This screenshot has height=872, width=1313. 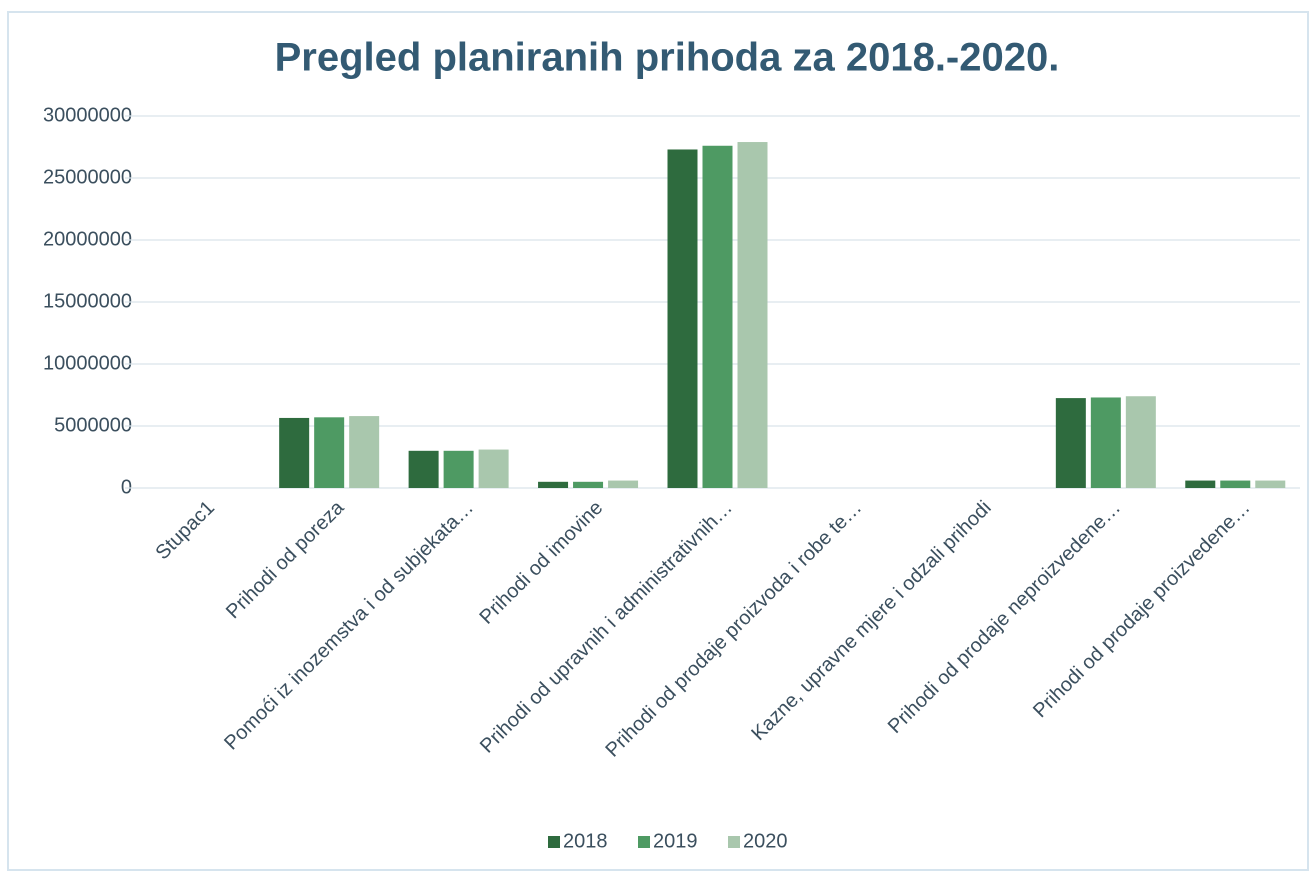 What do you see at coordinates (765, 841) in the screenshot?
I see `legend-label: 2020` at bounding box center [765, 841].